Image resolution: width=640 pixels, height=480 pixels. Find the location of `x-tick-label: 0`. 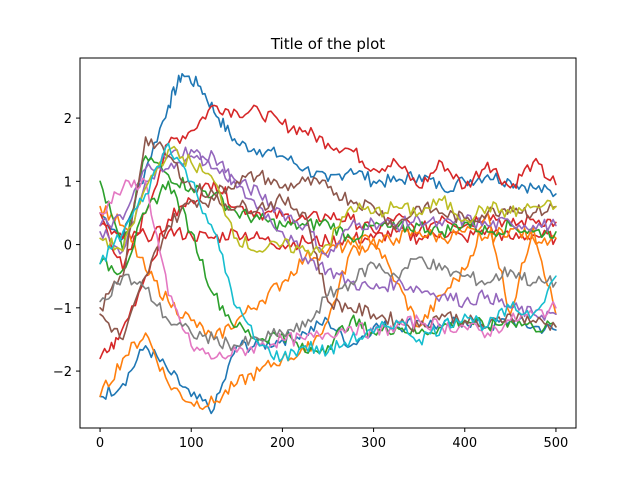

x-tick-label: 0 is located at coordinates (100, 443).